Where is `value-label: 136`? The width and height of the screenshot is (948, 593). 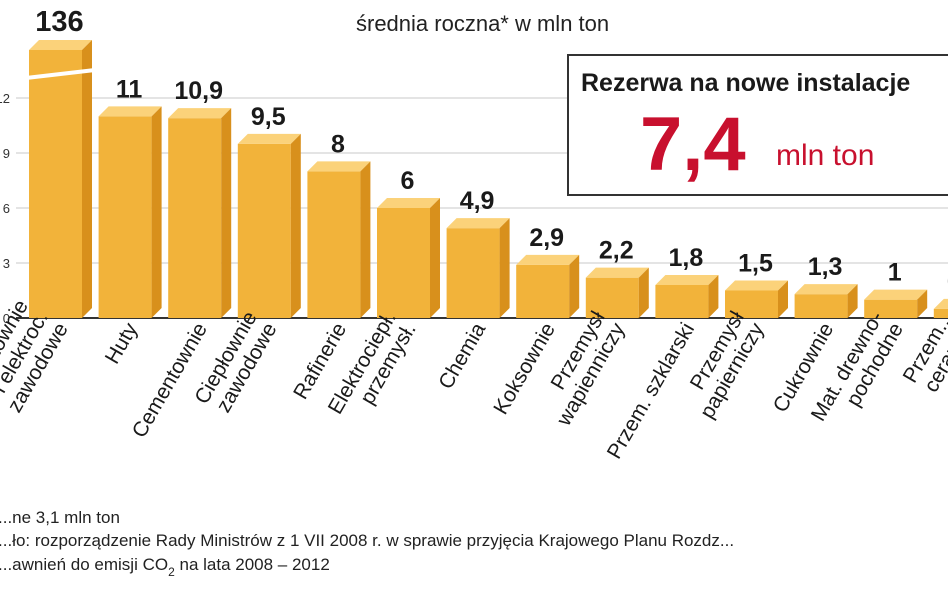 value-label: 136 is located at coordinates (59, 22).